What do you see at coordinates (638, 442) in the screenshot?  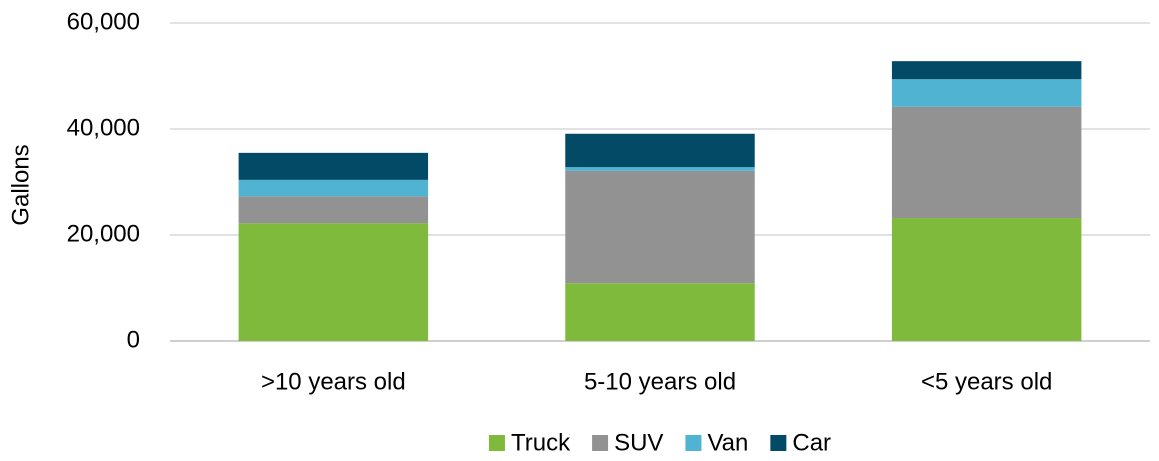 I see `legend-label: SUV` at bounding box center [638, 442].